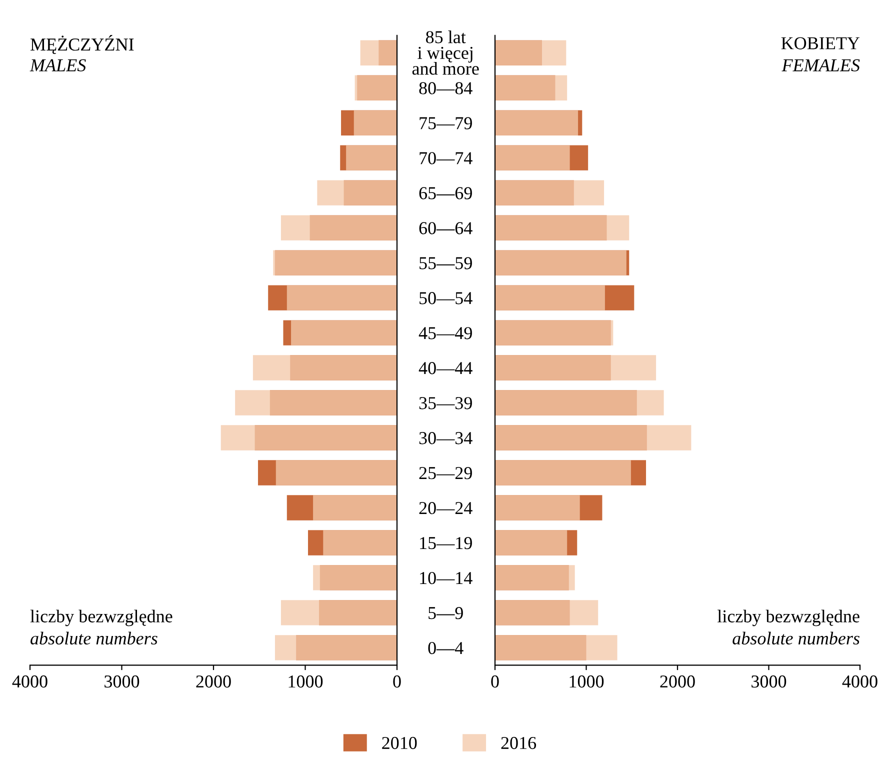 This screenshot has height=769, width=880. What do you see at coordinates (58, 65) in the screenshot?
I see `annotation: MALES` at bounding box center [58, 65].